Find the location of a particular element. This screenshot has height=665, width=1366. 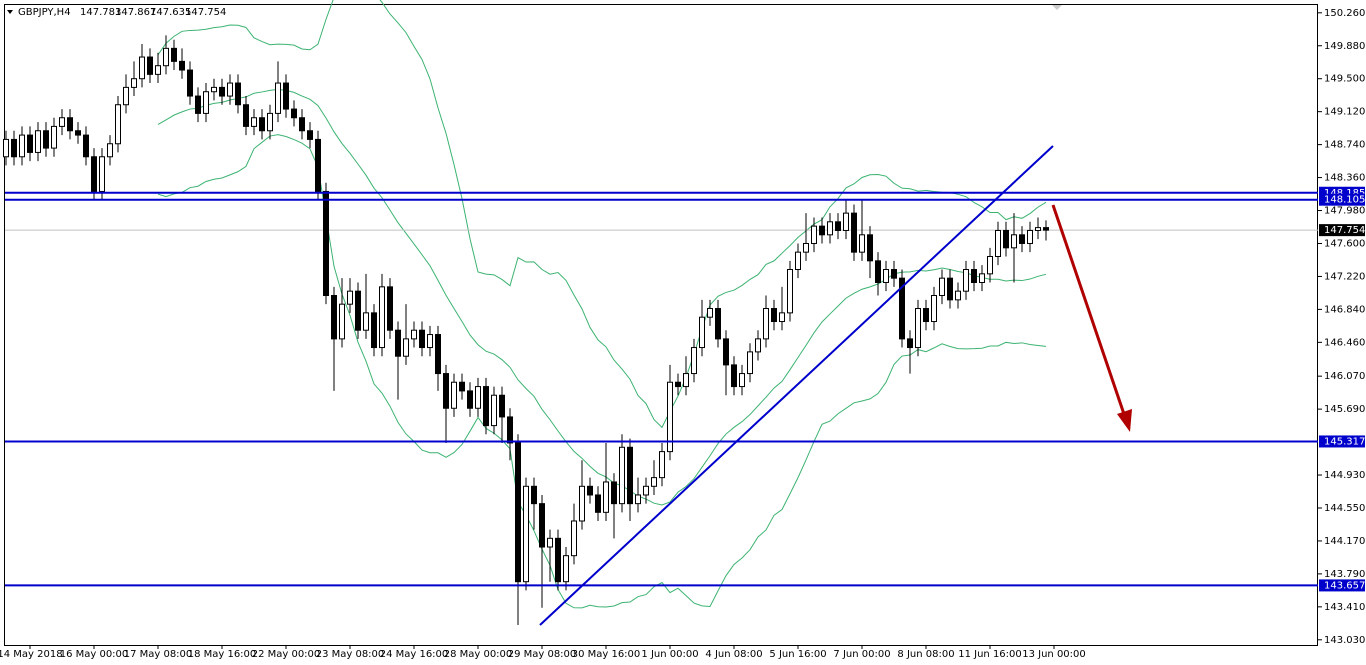

ohlc-low: 147.635 is located at coordinates (170, 12).